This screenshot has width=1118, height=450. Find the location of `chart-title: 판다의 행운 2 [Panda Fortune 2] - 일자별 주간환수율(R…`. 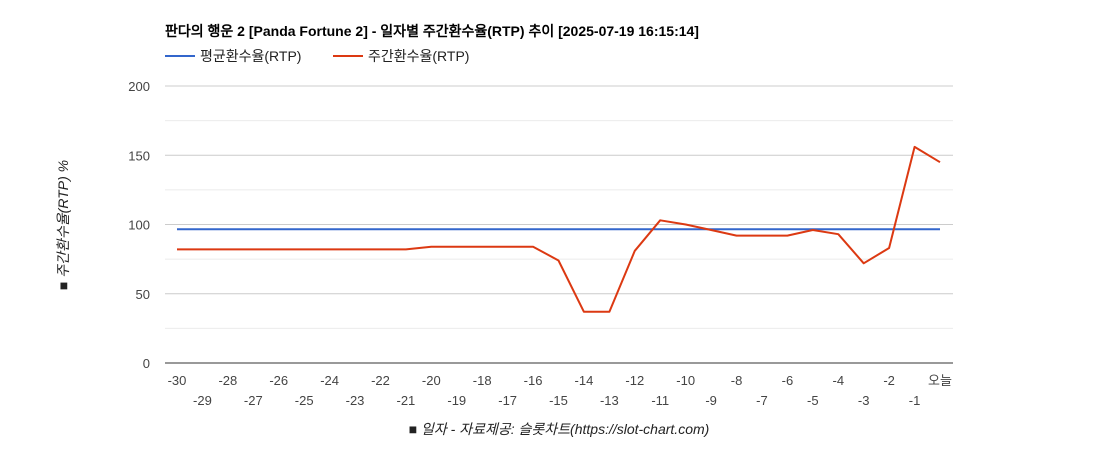

chart-title: 판다의 행운 2 [Panda Fortune 2] - 일자별 주간환수율(R… is located at coordinates (432, 31).